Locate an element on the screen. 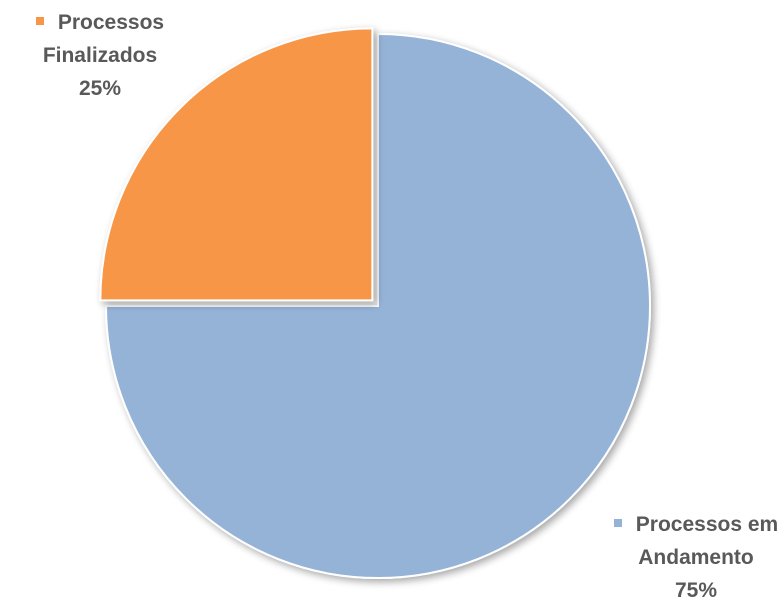 The width and height of the screenshot is (784, 607). data-label-andamento: Processos em Andamento 75% is located at coordinates (696, 557).